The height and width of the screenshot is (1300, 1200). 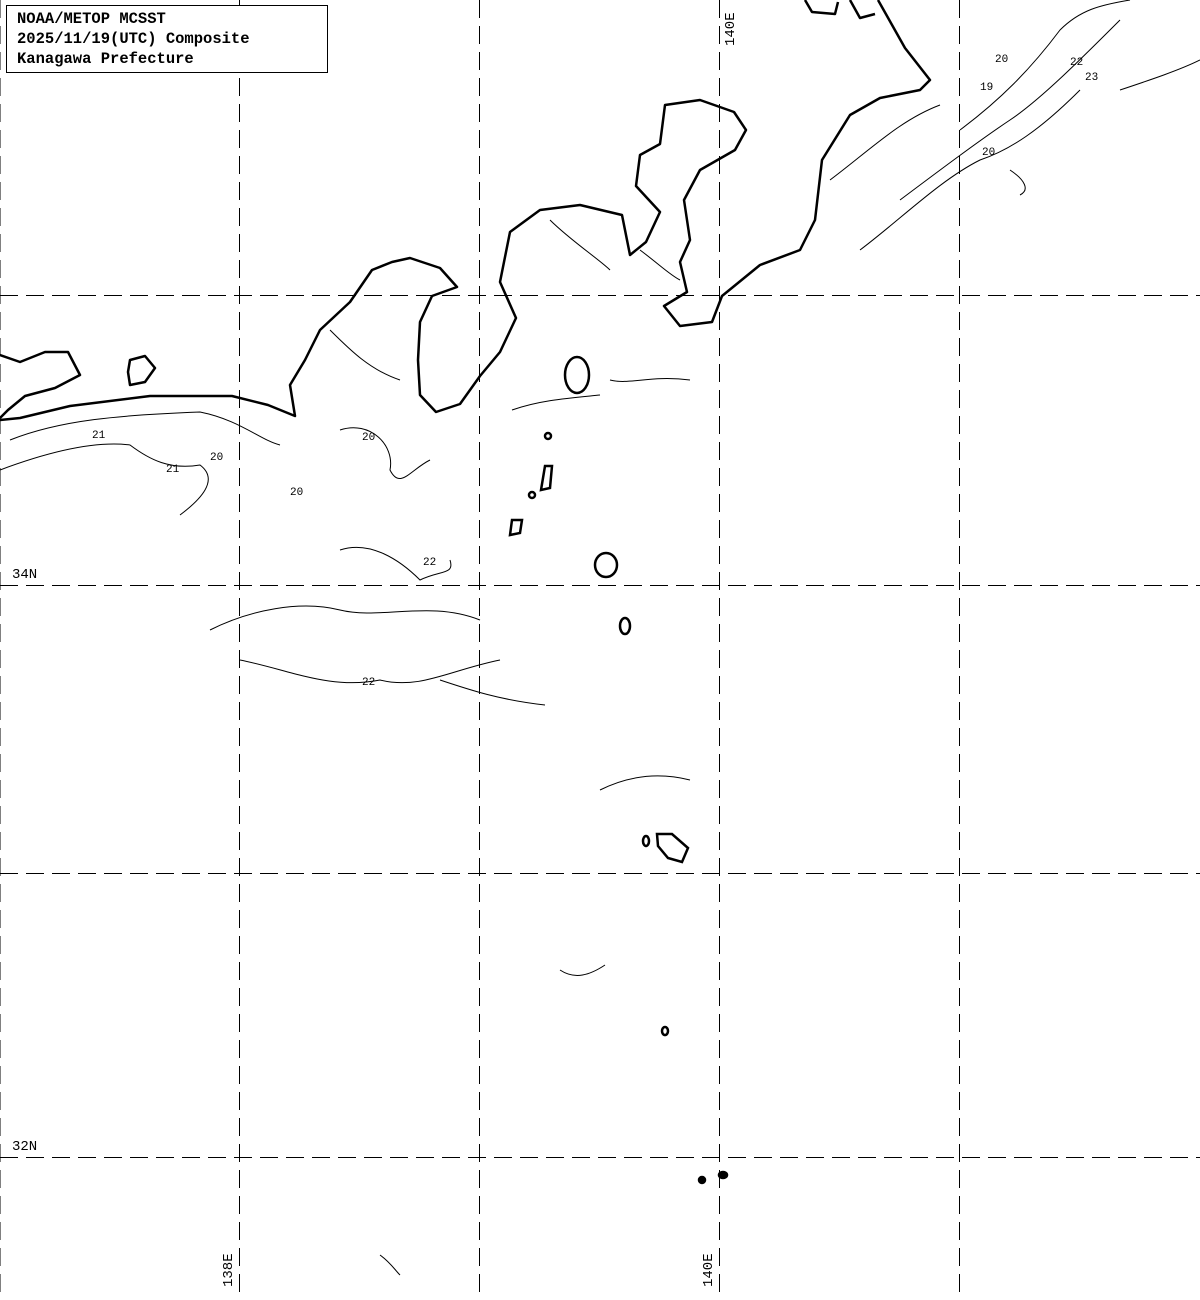 What do you see at coordinates (546, 478) in the screenshot?
I see `island-niijima` at bounding box center [546, 478].